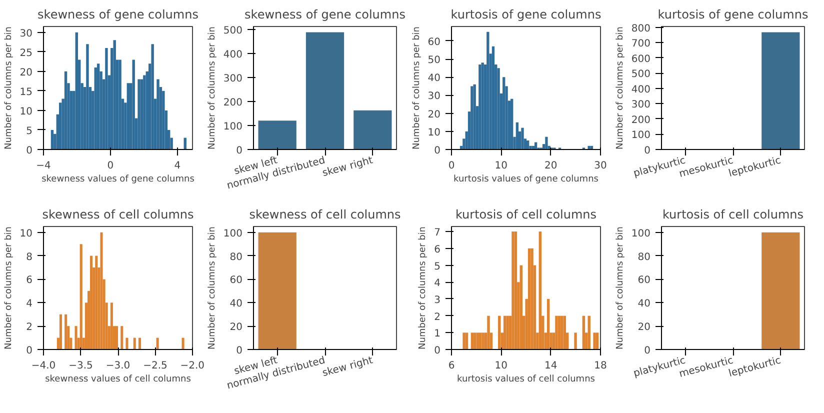 This screenshot has width=824, height=413. I want to click on x-tick-label: 30, so click(600, 166).